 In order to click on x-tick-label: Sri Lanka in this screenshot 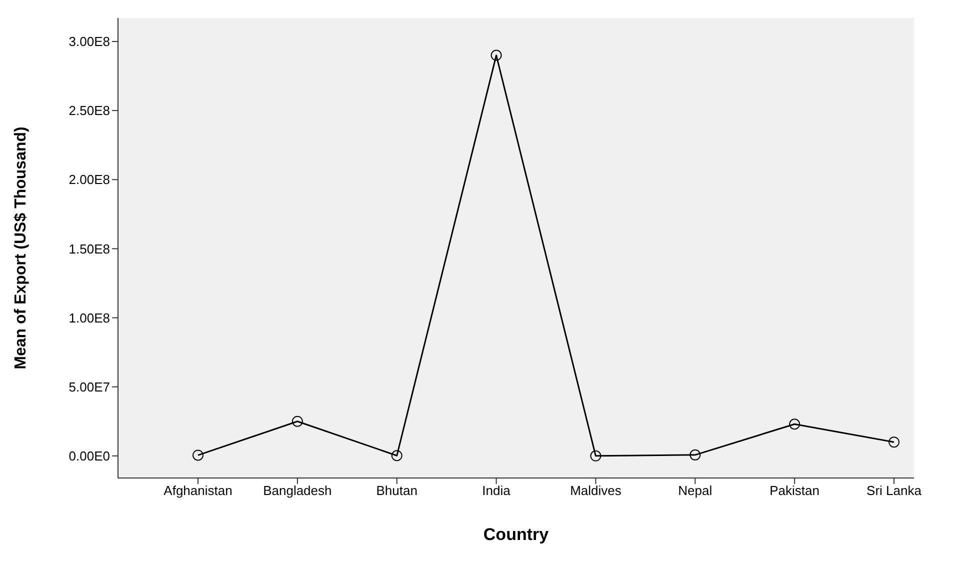, I will do `click(894, 490)`.